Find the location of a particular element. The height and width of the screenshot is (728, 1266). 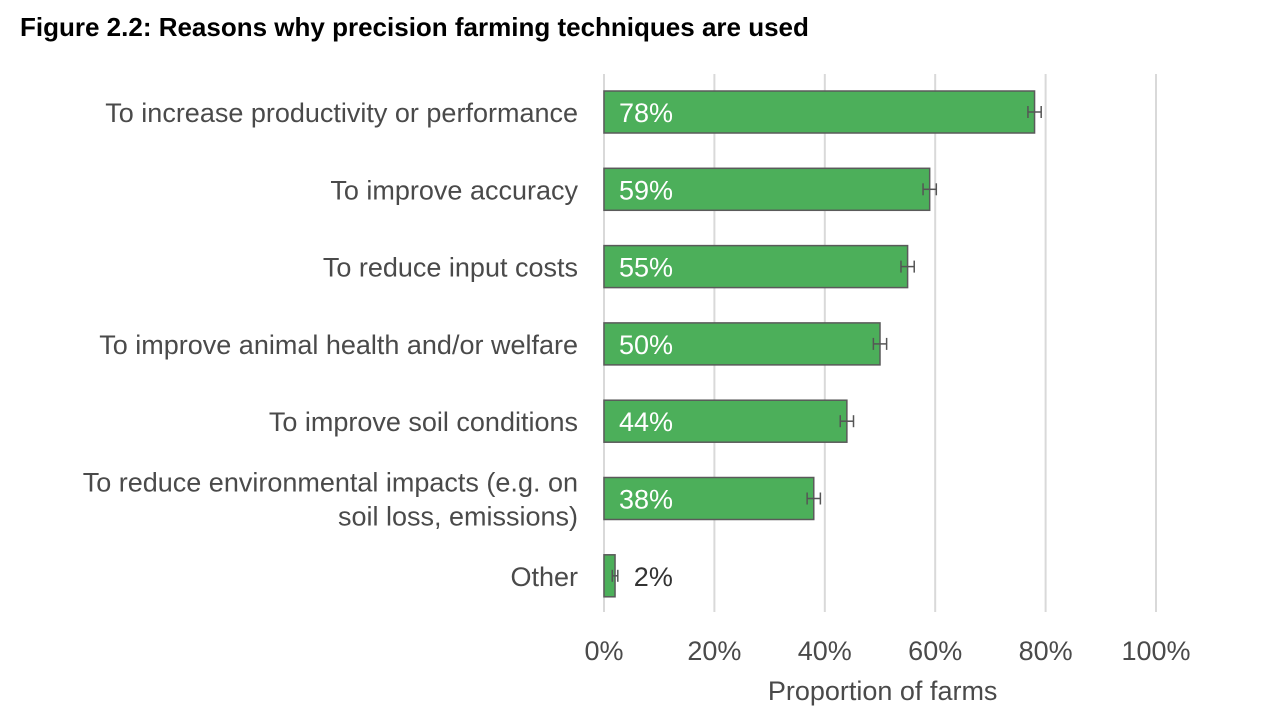

data-labels: 78% 59% 55% 50% 44% 38% 2% is located at coordinates (646, 345).